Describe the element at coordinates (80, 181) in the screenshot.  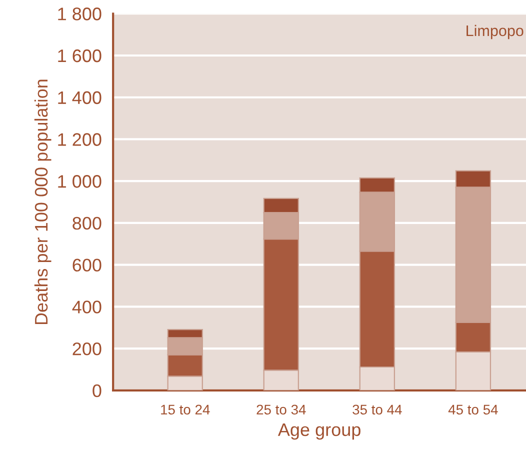
I see `y-tick-label: 1 000` at that location.